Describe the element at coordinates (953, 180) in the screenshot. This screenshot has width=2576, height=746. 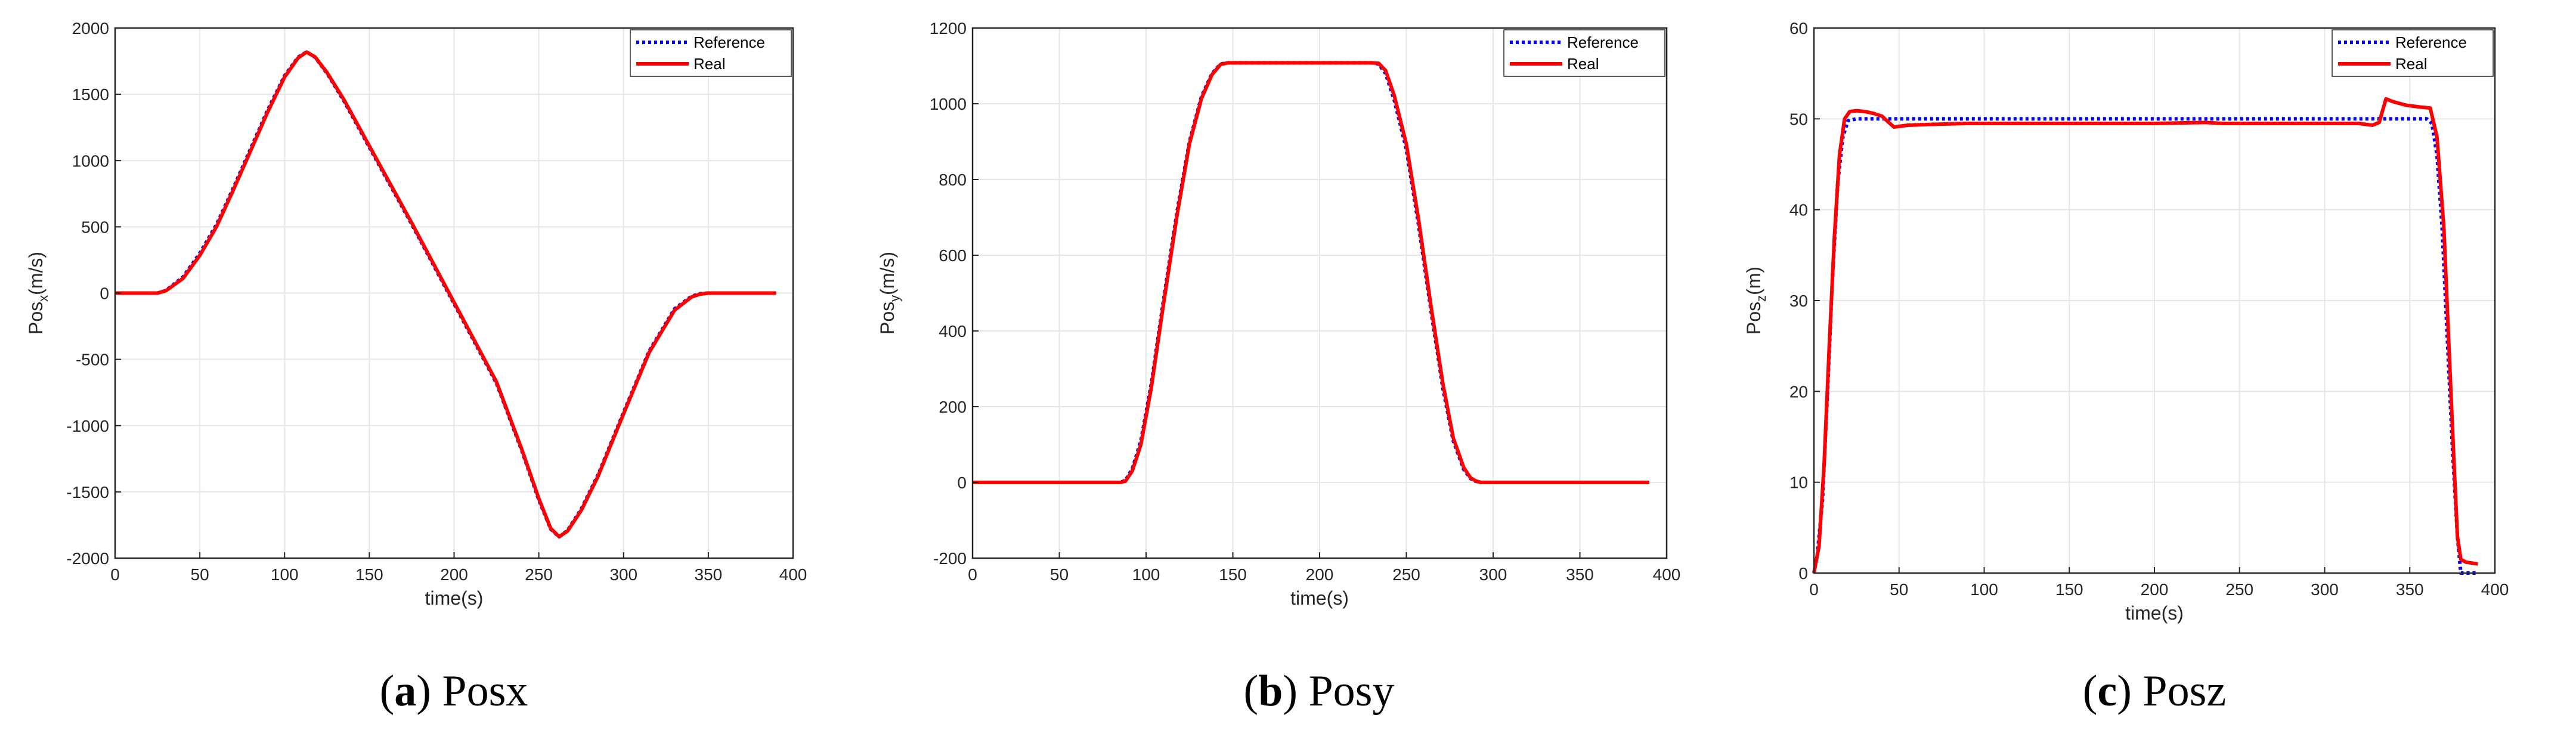
I see `y-tick-label: 800` at that location.